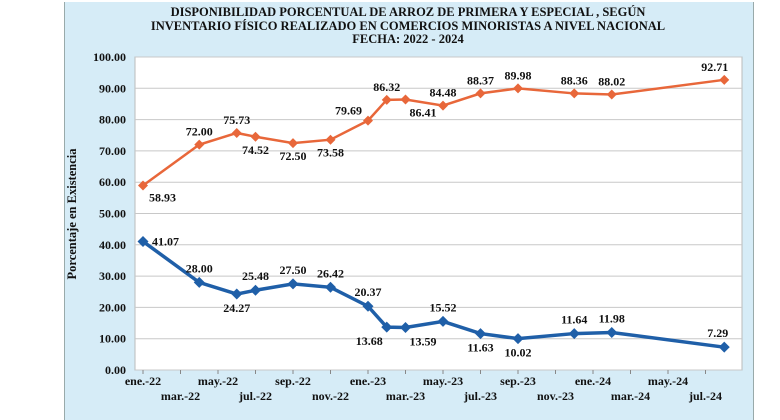 This screenshot has width=780, height=420. Describe the element at coordinates (112, 151) in the screenshot. I see `y-tick-label: 70.00` at that location.